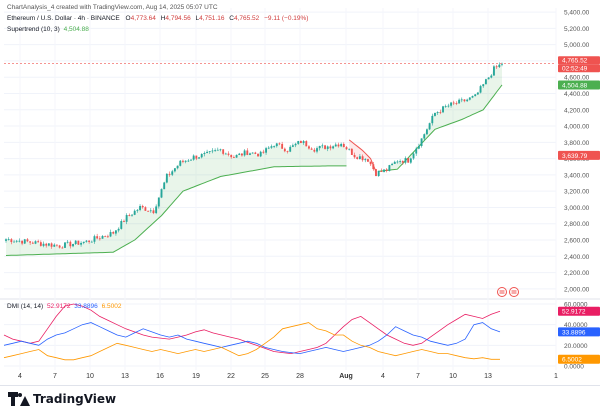  I want to click on dmi-lines, so click(252, 332).